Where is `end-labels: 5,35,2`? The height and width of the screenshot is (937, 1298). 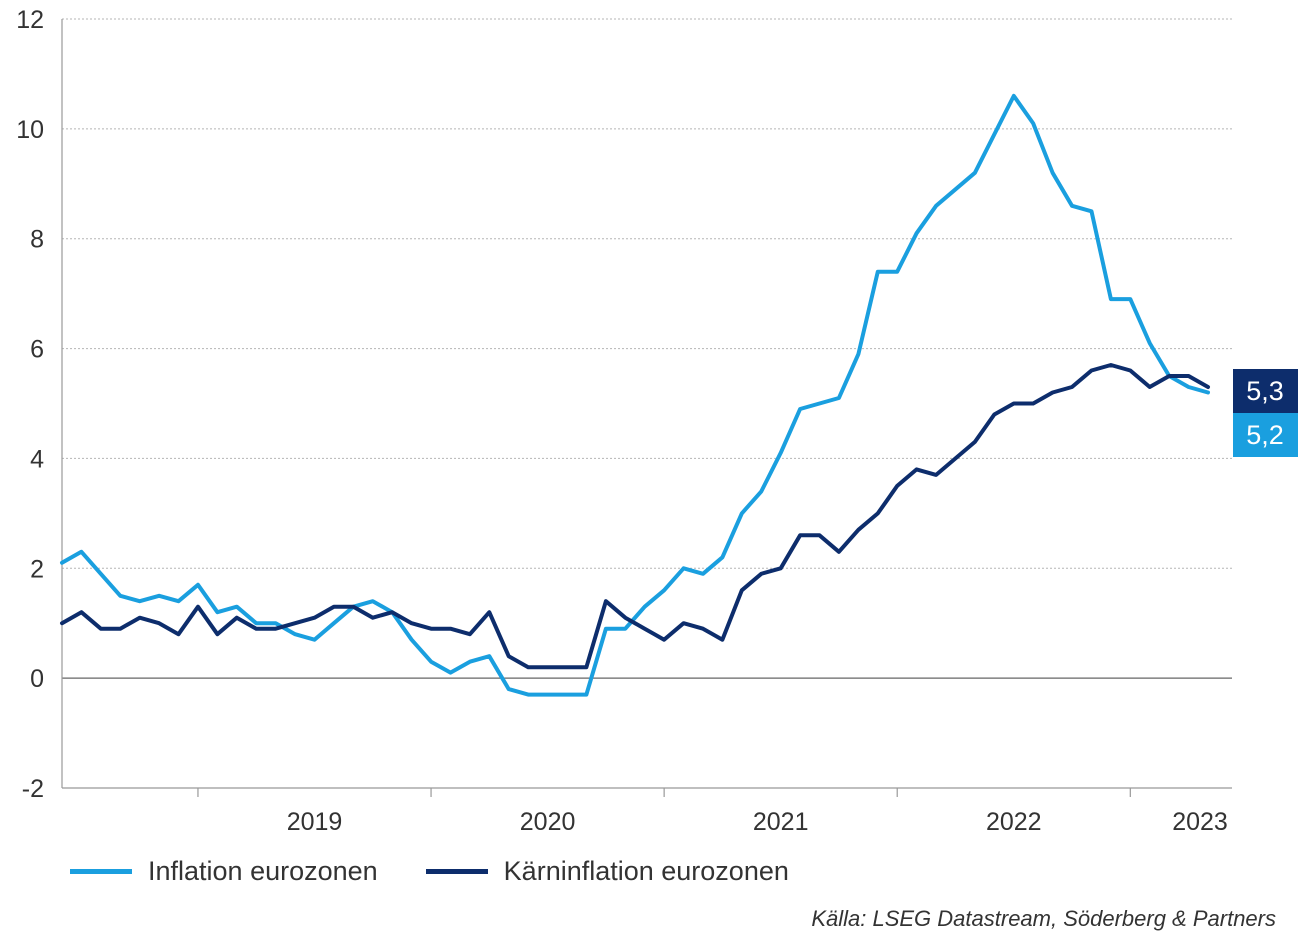
end-labels: 5,35,2 is located at coordinates (1265, 413).